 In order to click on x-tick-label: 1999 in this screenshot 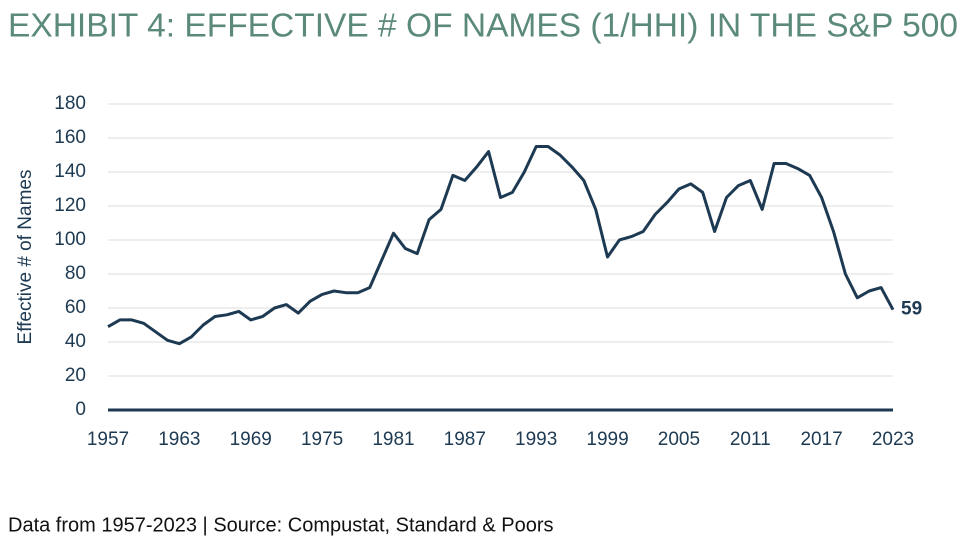, I will do `click(607, 439)`.